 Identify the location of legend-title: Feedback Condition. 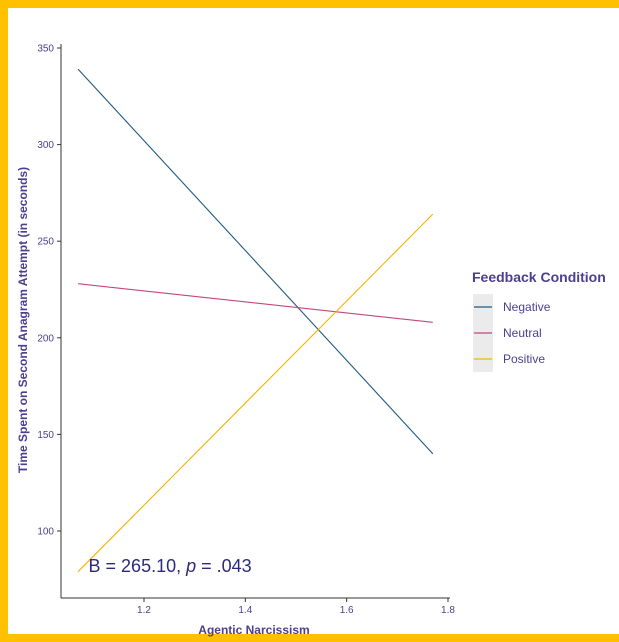
(539, 277).